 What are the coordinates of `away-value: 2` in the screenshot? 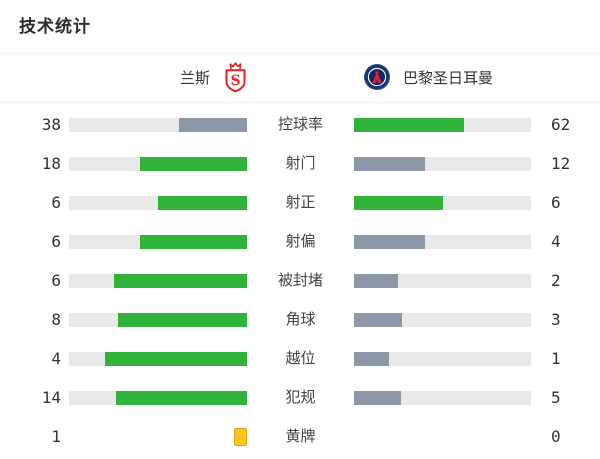 It's located at (556, 280).